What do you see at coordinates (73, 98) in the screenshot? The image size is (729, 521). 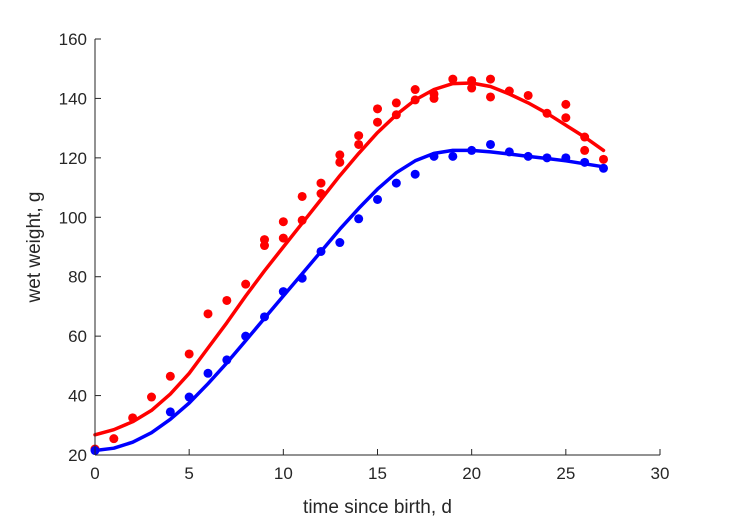 I see `y-tick-label: 140` at bounding box center [73, 98].